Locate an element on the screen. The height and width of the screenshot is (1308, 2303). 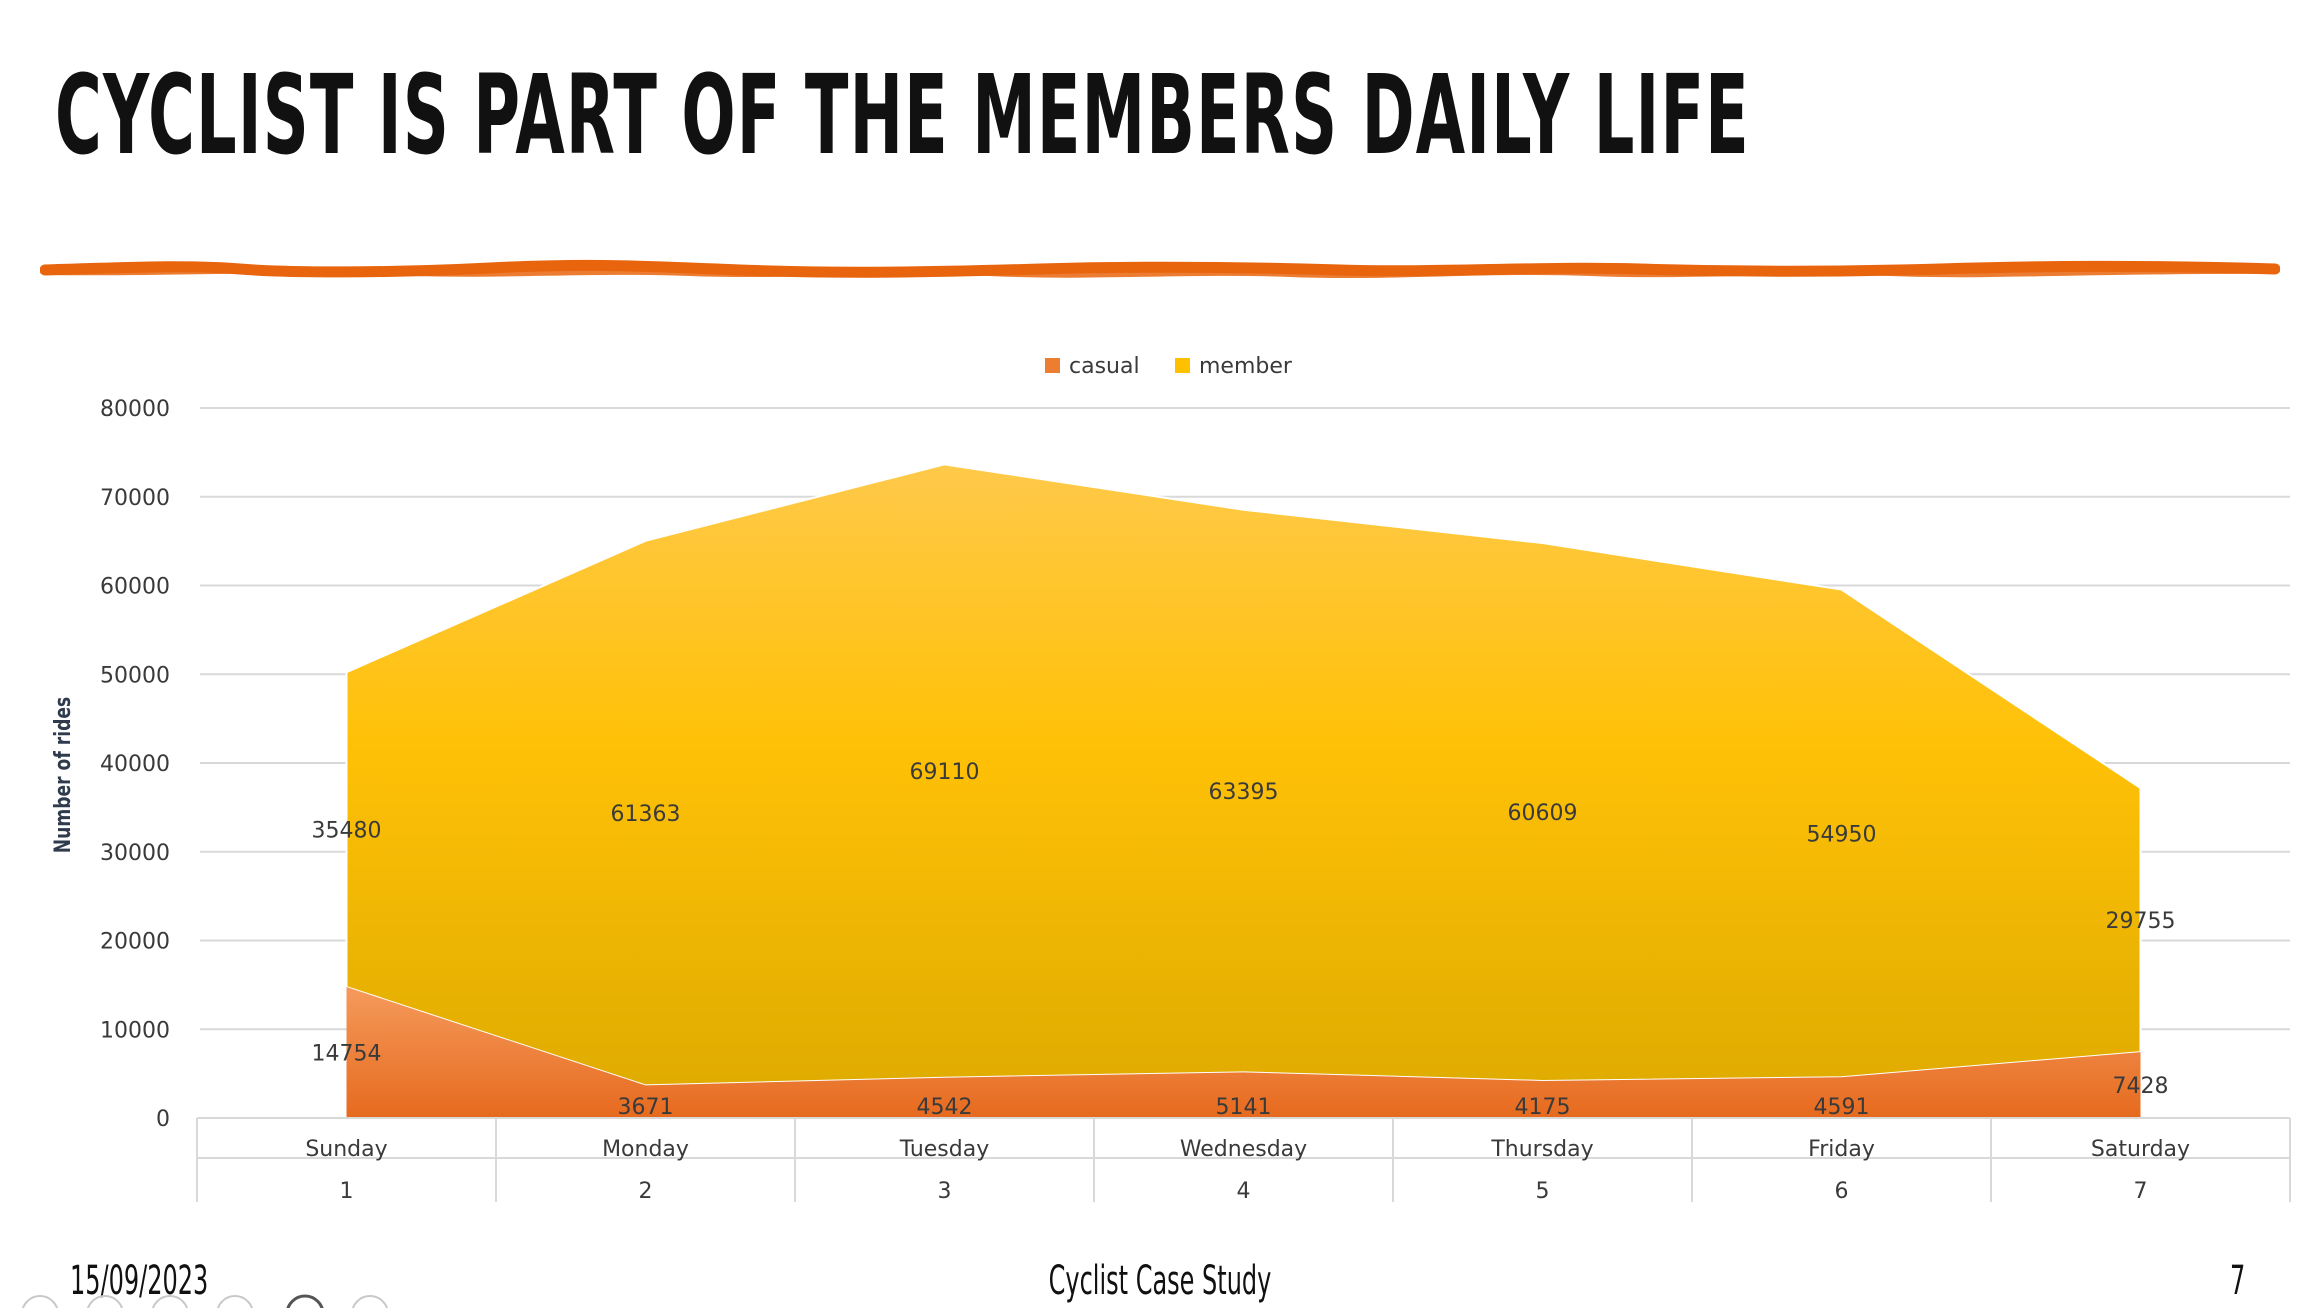
page-number: 7 is located at coordinates (2238, 1281).